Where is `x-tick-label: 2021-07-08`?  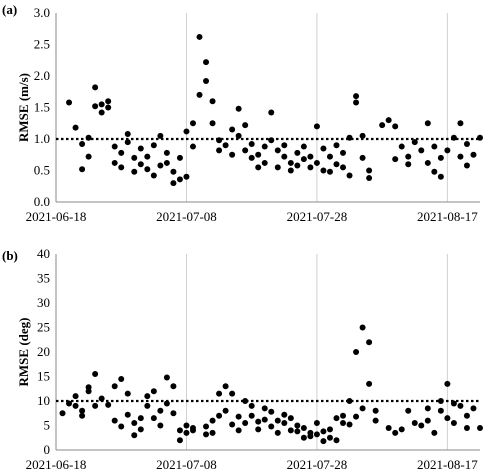
x-tick-label: 2021-07-08 is located at coordinates (186, 463).